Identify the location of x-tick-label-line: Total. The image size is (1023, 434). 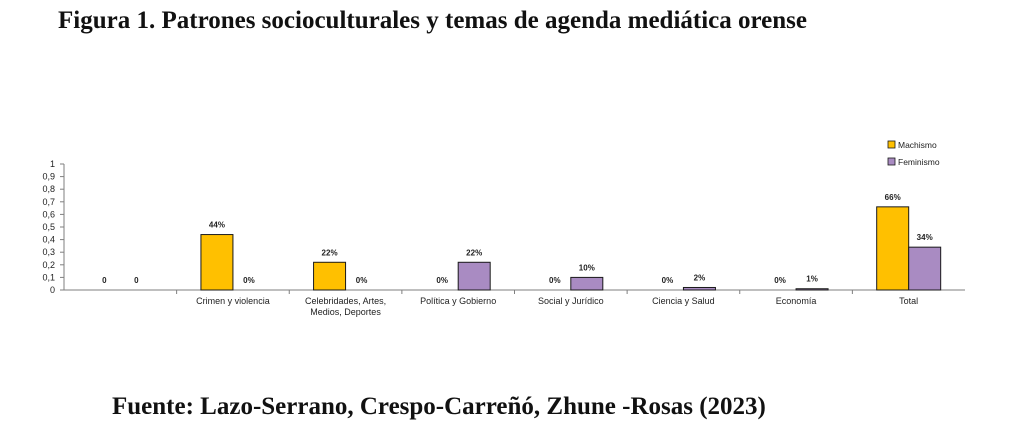
(908, 301).